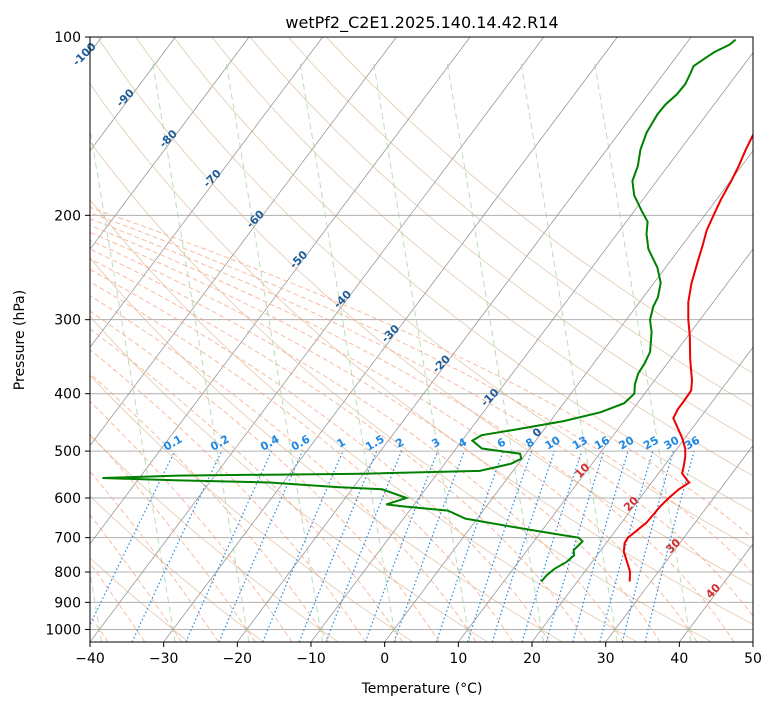 This screenshot has height=708, width=775. Describe the element at coordinates (90, 659) in the screenshot. I see `x-tick-label: −40` at that location.